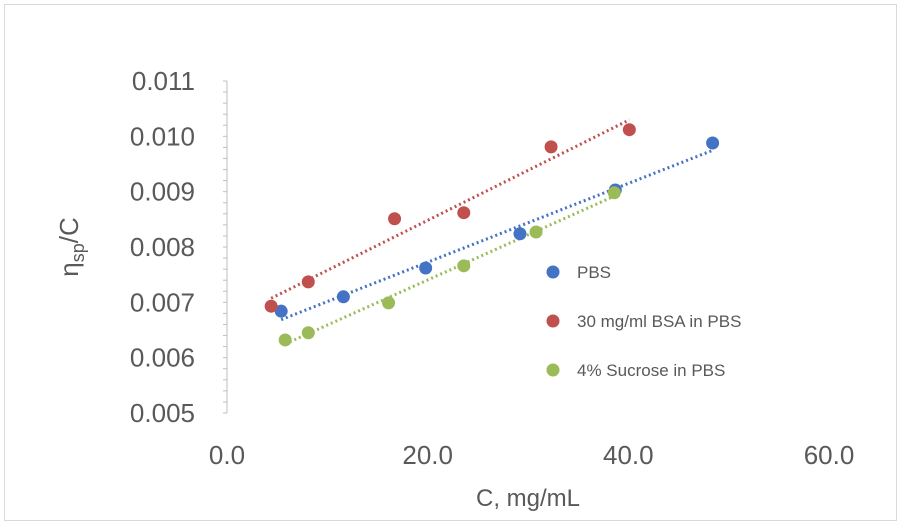 The image size is (903, 527). Describe the element at coordinates (162, 302) in the screenshot. I see `y-tick-label: 0.007` at that location.